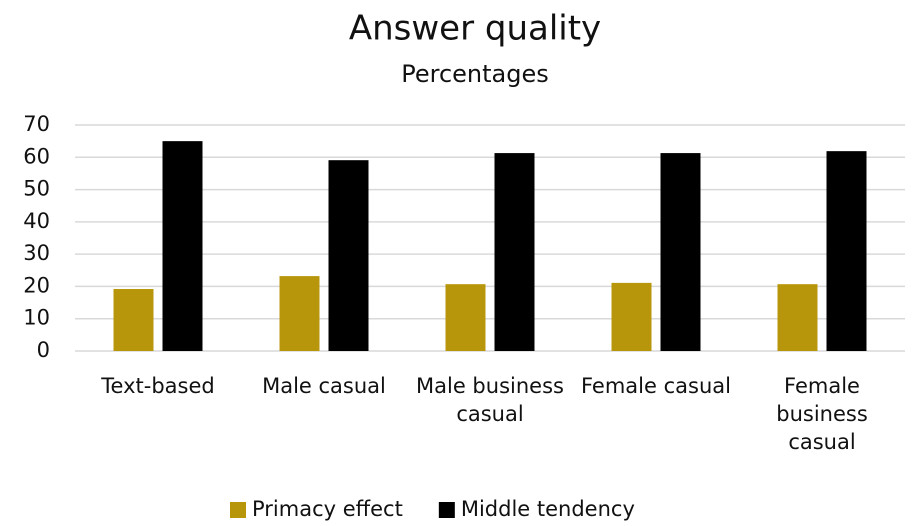 The width and height of the screenshot is (921, 526). I want to click on x-tick-label: Female business casual, so click(822, 414).